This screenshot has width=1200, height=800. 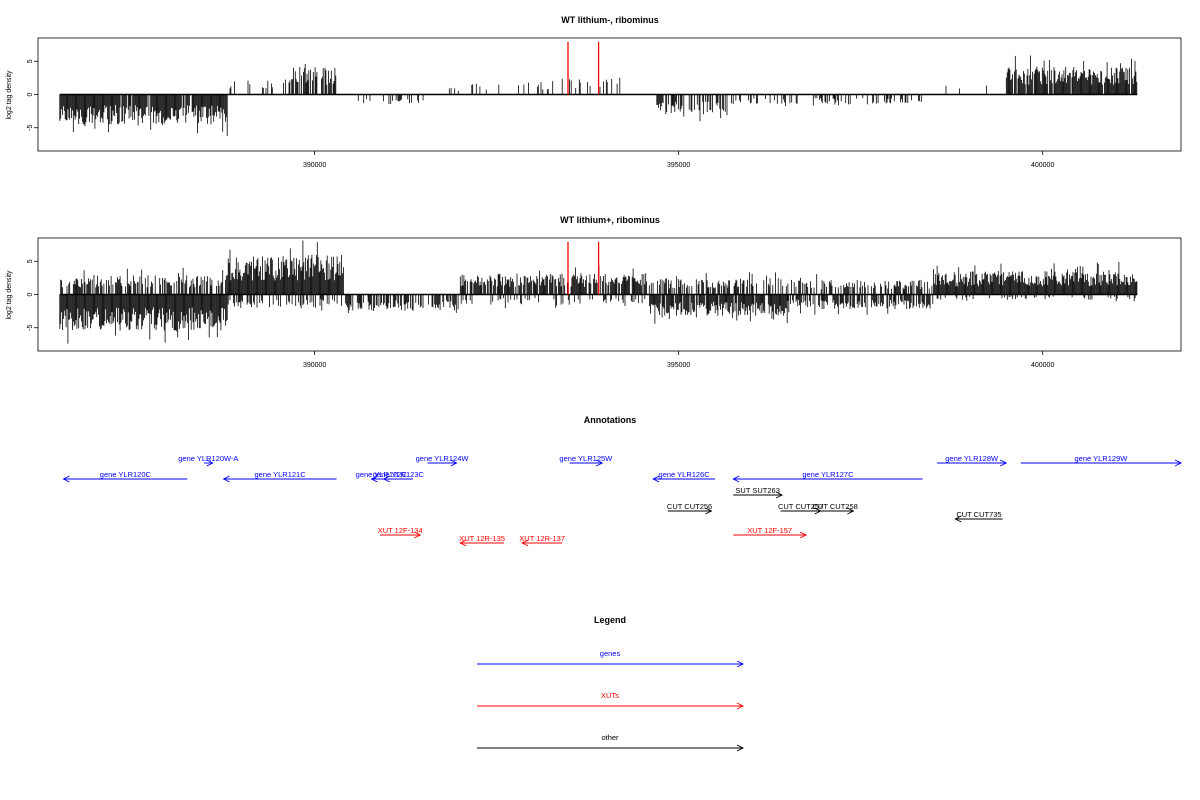 What do you see at coordinates (1102, 458) in the screenshot?
I see `feature-label: gene YLR129W` at bounding box center [1102, 458].